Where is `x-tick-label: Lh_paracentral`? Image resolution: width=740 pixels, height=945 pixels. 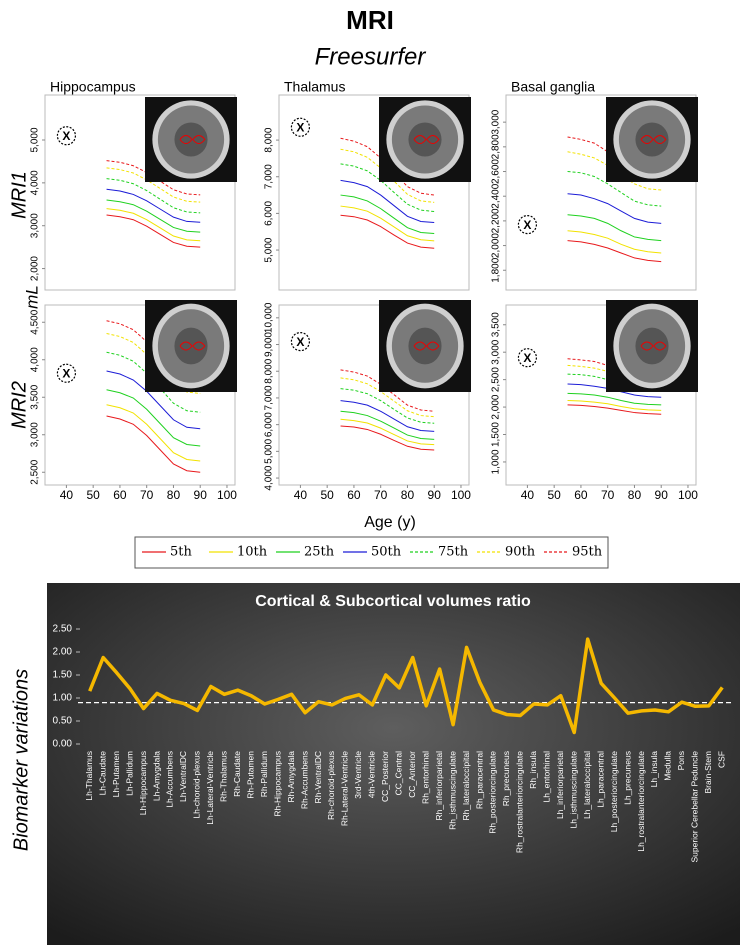
x-tick-label: Lh_paracentral is located at coordinates (600, 779).